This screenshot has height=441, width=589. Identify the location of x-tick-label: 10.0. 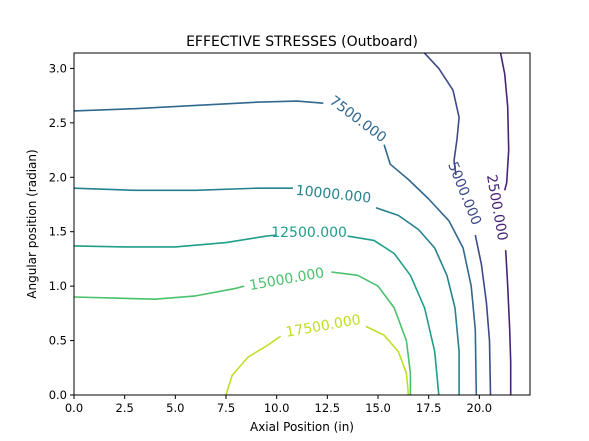
(277, 408).